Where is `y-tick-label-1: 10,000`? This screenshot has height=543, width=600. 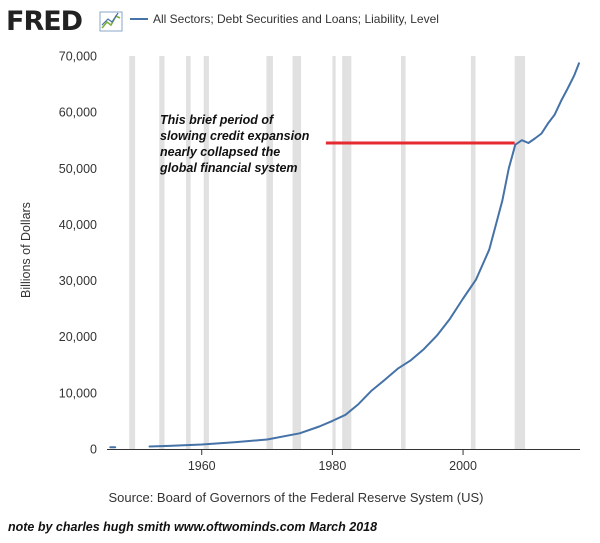 y-tick-label-1: 10,000 is located at coordinates (78, 393).